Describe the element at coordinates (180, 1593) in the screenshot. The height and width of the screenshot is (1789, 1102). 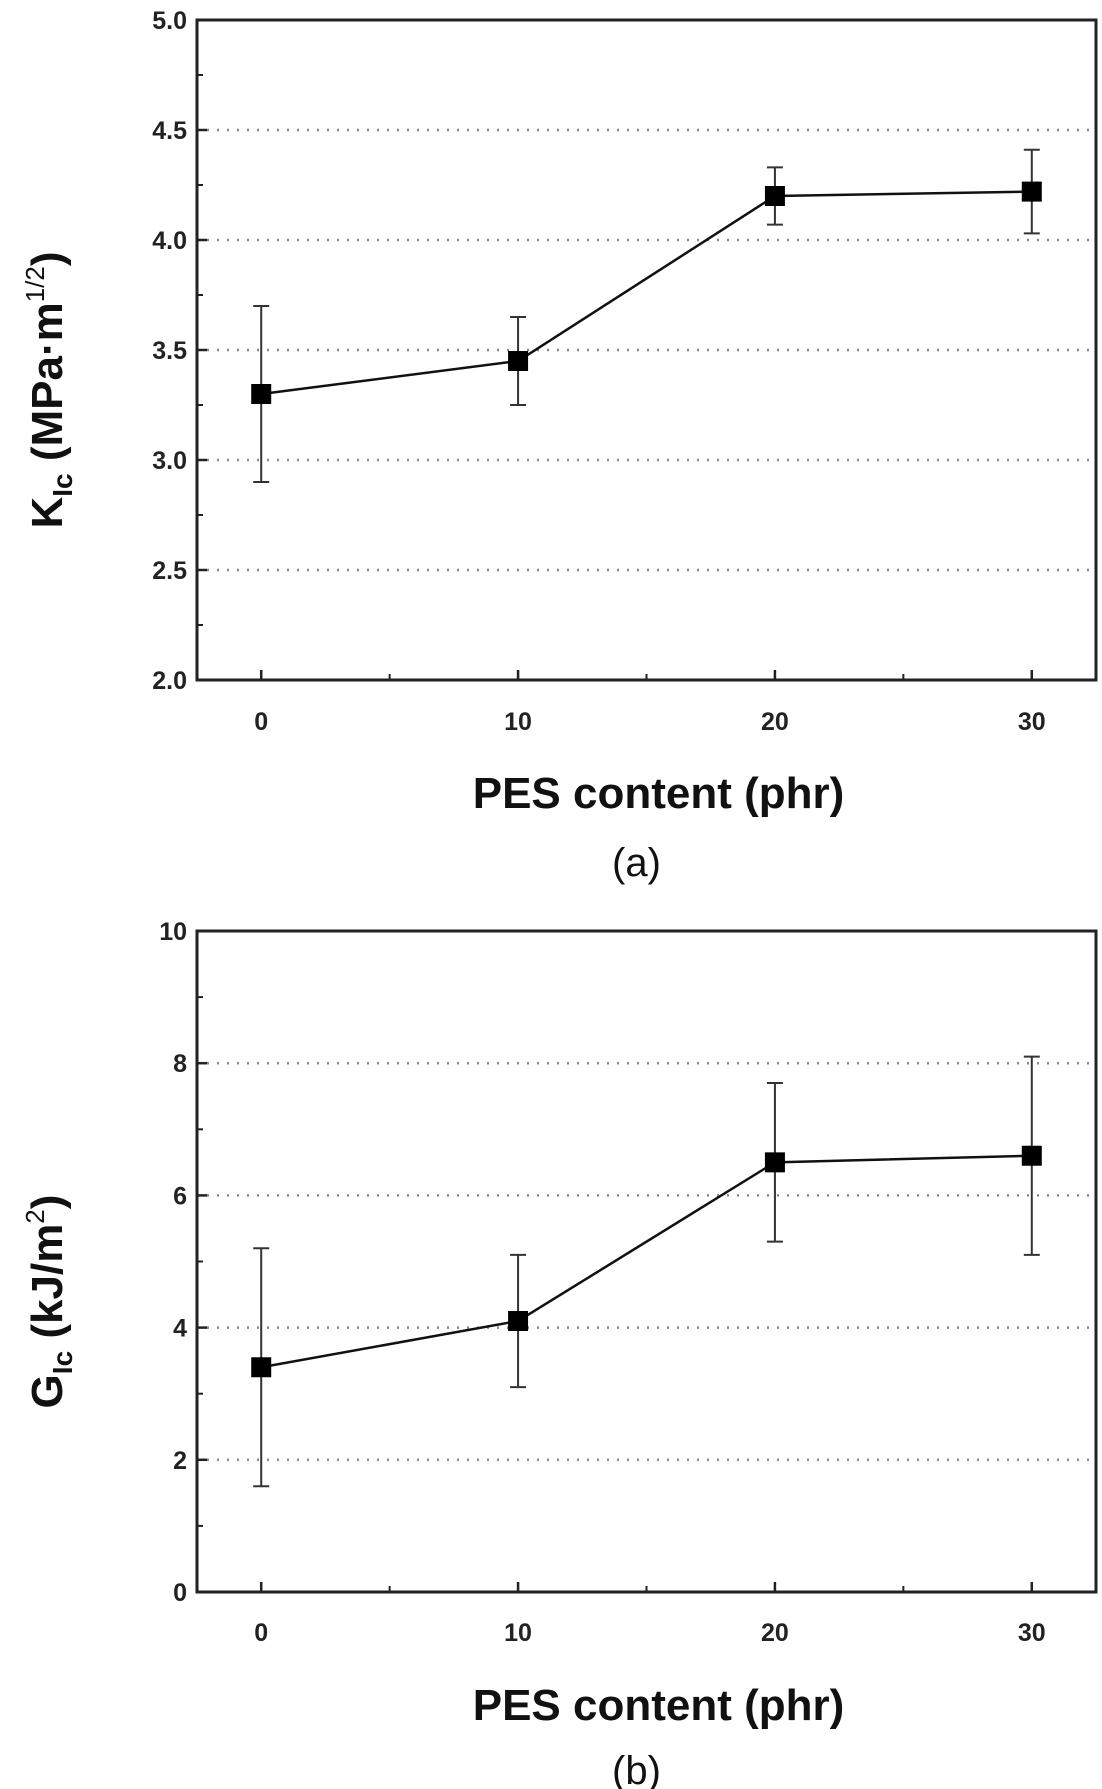
I see `y-tick-label: 0` at that location.